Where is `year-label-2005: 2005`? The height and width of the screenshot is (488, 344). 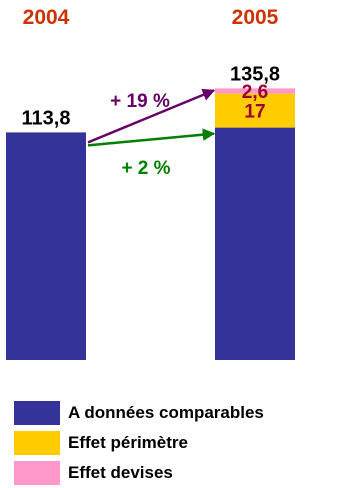 year-label-2005: 2005 is located at coordinates (255, 17).